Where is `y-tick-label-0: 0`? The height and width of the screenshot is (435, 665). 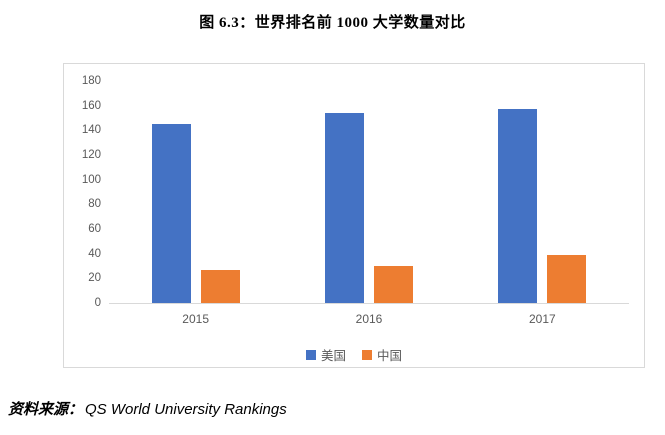
y-tick-label-0: 0 is located at coordinates (97, 303).